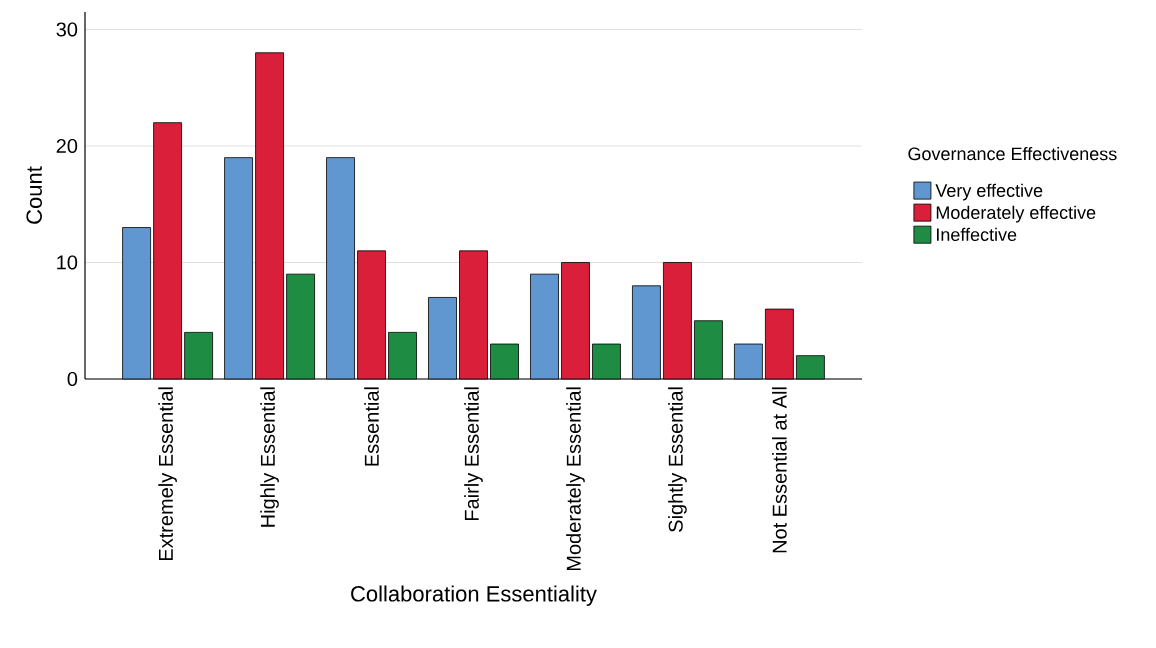 The width and height of the screenshot is (1156, 648). Describe the element at coordinates (575, 479) in the screenshot. I see `x-tick-label: Moderately Essential` at that location.